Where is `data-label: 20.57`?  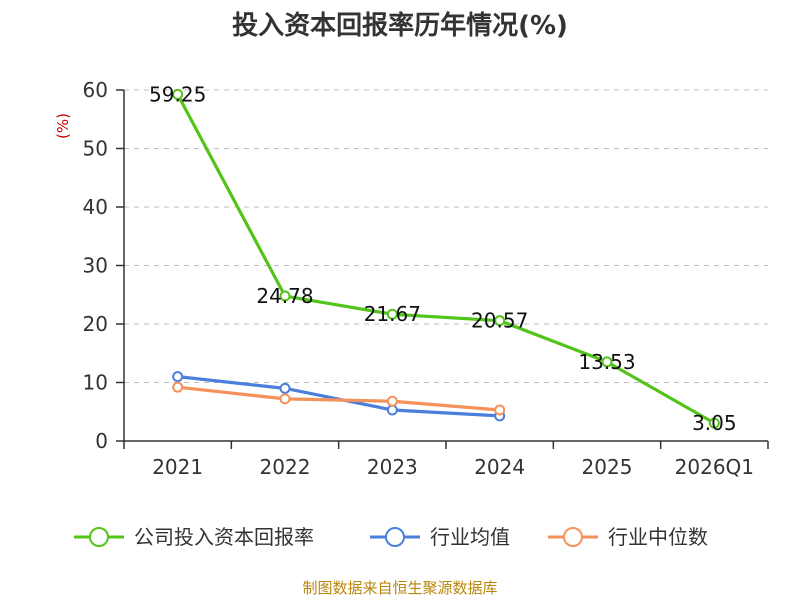 data-label: 20.57 is located at coordinates (499, 321).